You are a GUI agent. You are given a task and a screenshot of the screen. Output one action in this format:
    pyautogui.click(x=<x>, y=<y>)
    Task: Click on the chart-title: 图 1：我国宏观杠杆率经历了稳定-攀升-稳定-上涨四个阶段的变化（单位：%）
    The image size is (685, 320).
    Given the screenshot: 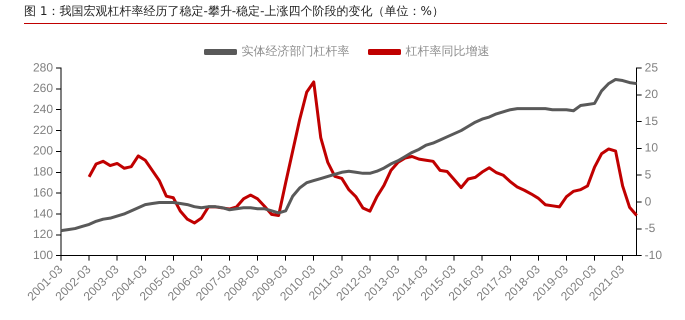 What is the action you would take?
    pyautogui.click(x=345, y=13)
    